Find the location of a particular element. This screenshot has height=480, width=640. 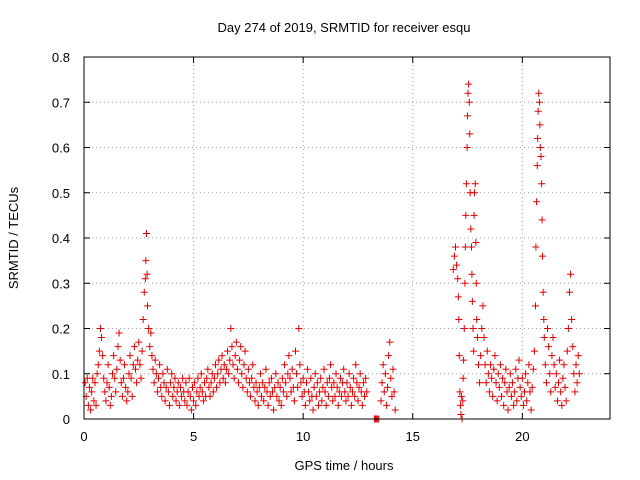

y-tick-labels: 0 0.1 0.2 0.3 0.4 0.5 0.6 0.7 0.8 is located at coordinates (61, 238).